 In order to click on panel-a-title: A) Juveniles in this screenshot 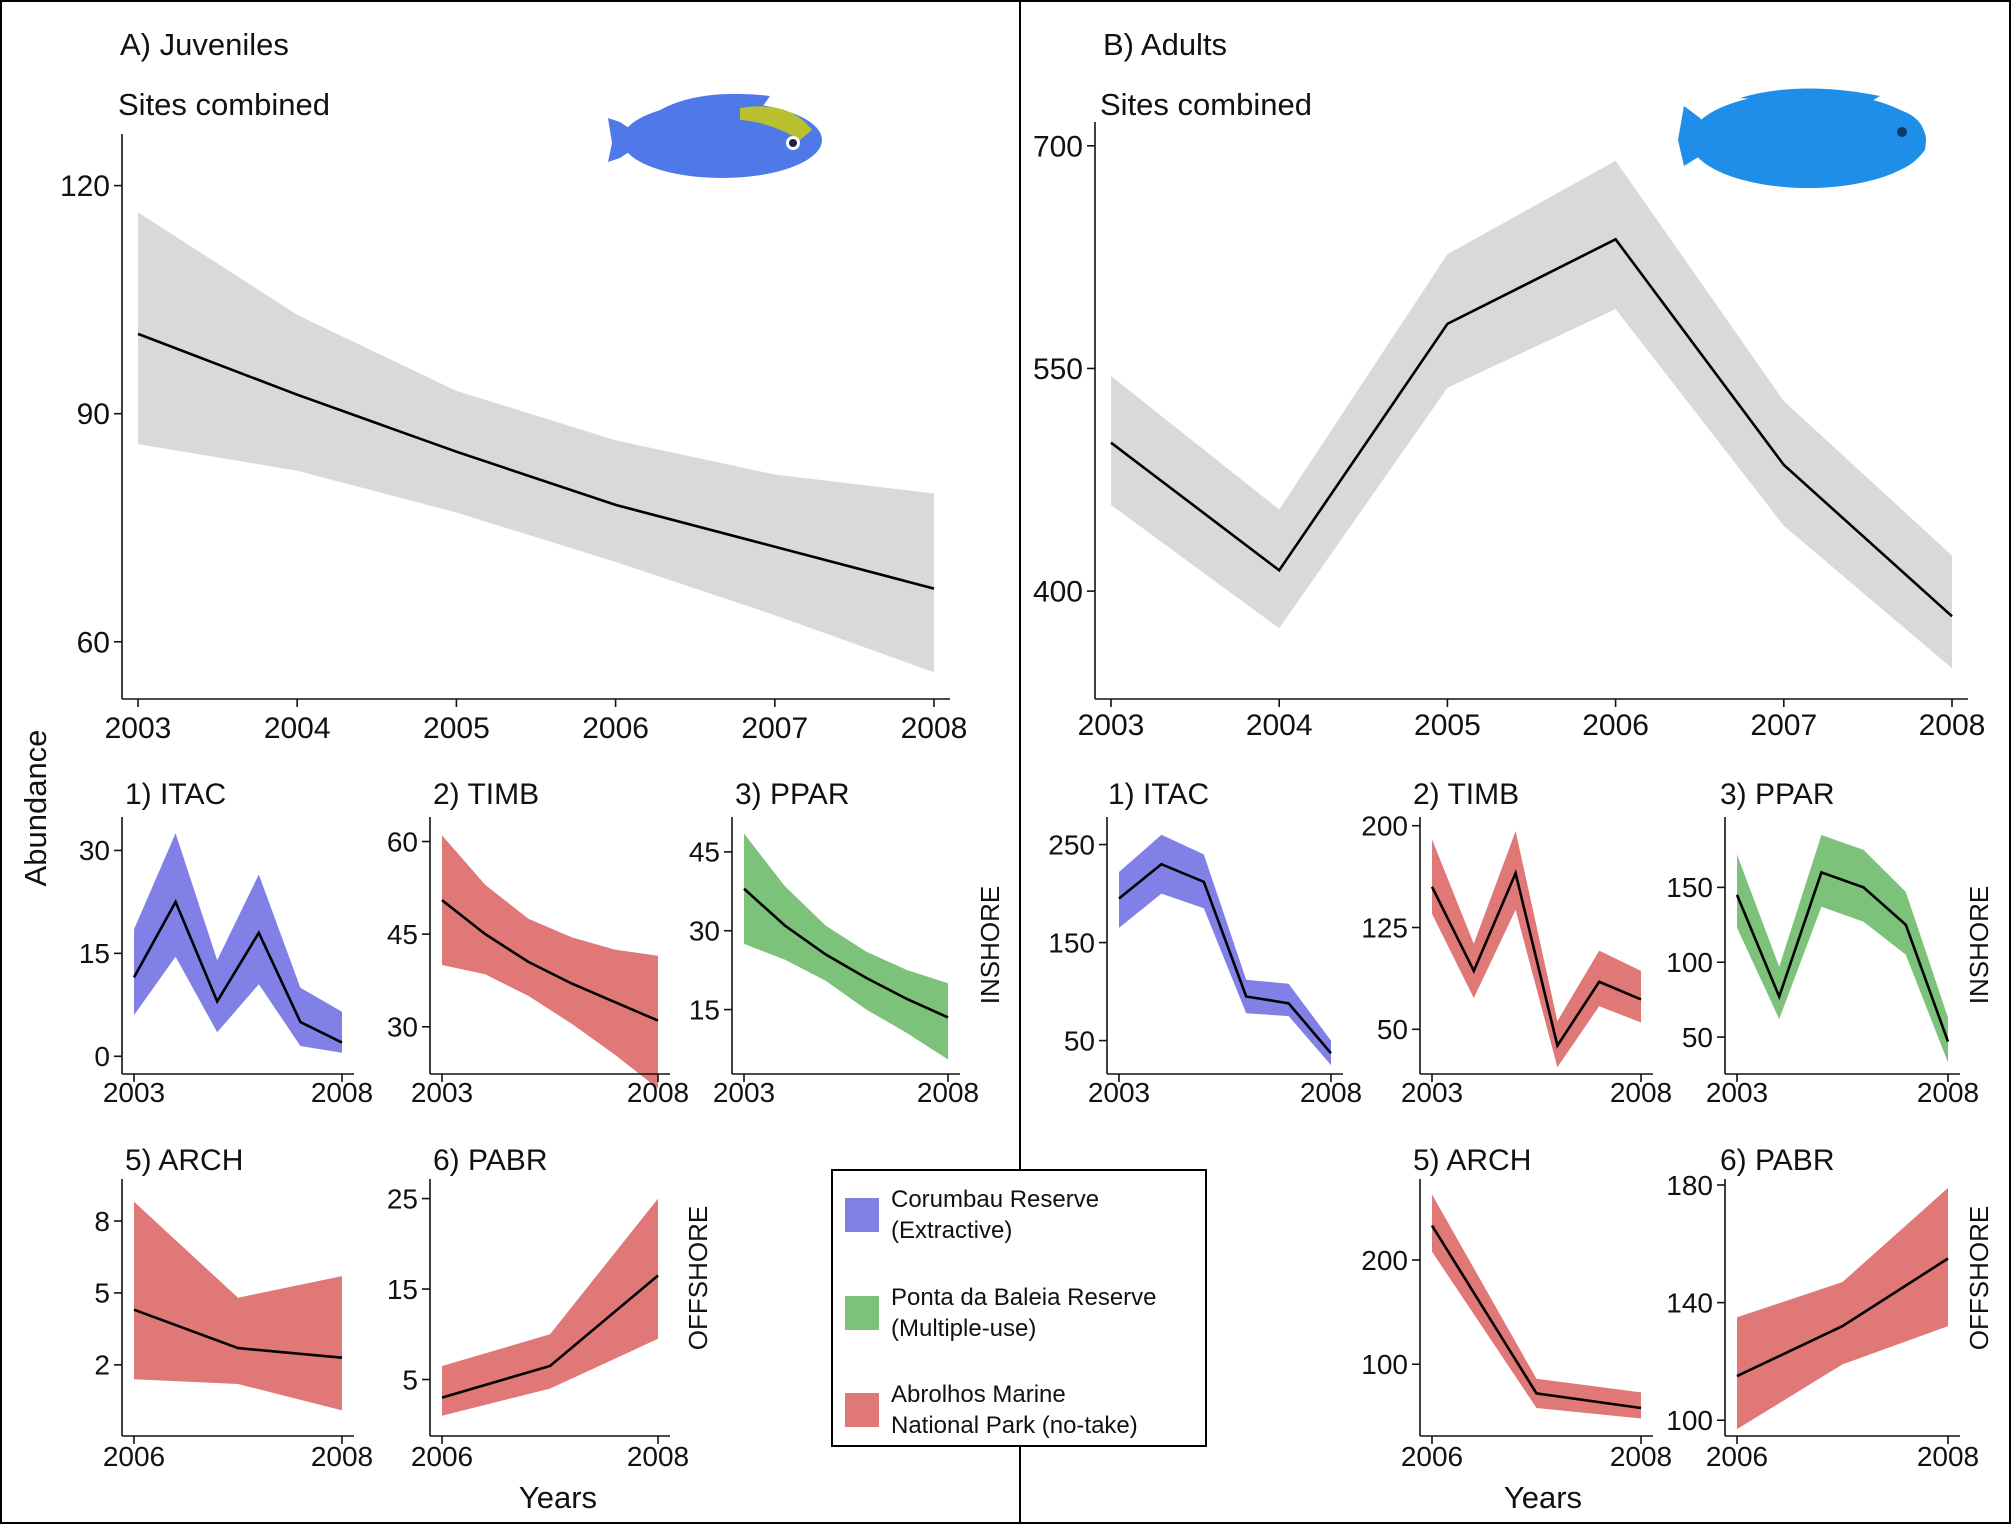, I will do `click(204, 44)`.